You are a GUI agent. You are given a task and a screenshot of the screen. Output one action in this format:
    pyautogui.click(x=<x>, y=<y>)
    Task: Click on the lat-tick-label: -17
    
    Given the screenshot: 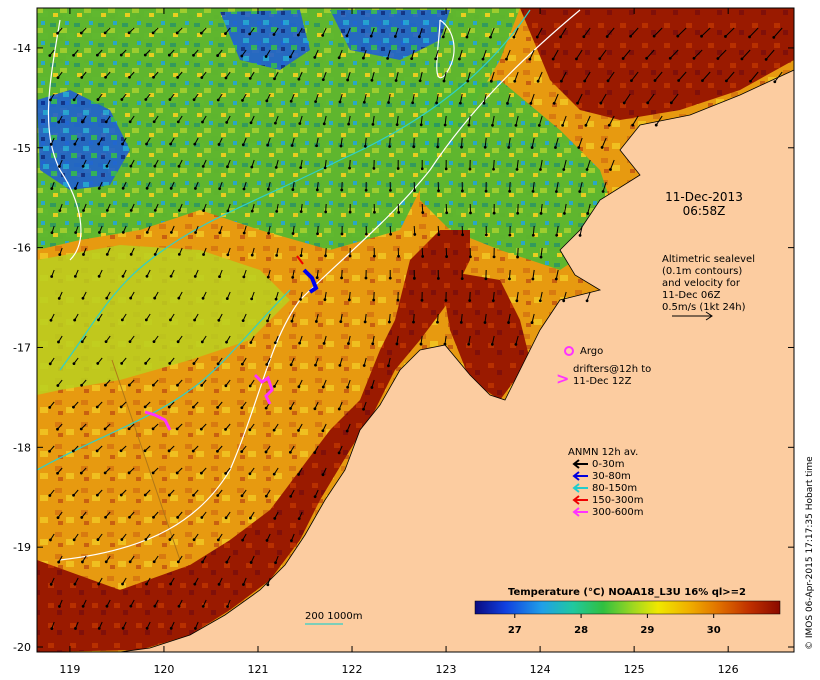 What is the action you would take?
    pyautogui.click(x=22, y=347)
    